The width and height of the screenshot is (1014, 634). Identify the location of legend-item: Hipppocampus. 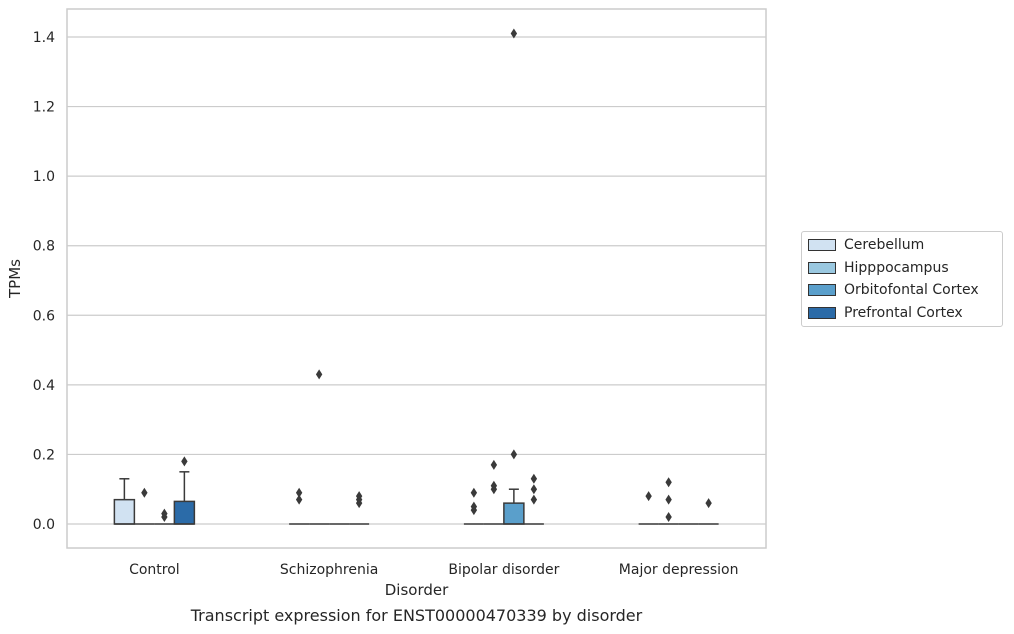
(878, 268).